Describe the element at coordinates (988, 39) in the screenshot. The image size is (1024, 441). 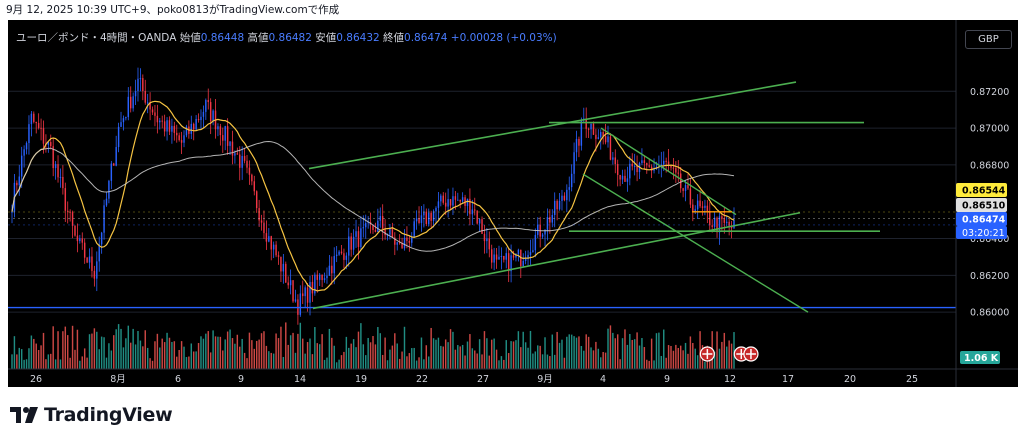
I see `currency-badge: GBP` at that location.